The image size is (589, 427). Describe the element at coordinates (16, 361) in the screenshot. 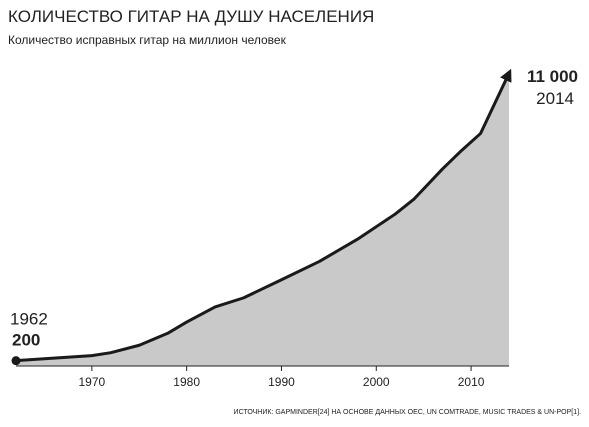

I see `start-dot` at that location.